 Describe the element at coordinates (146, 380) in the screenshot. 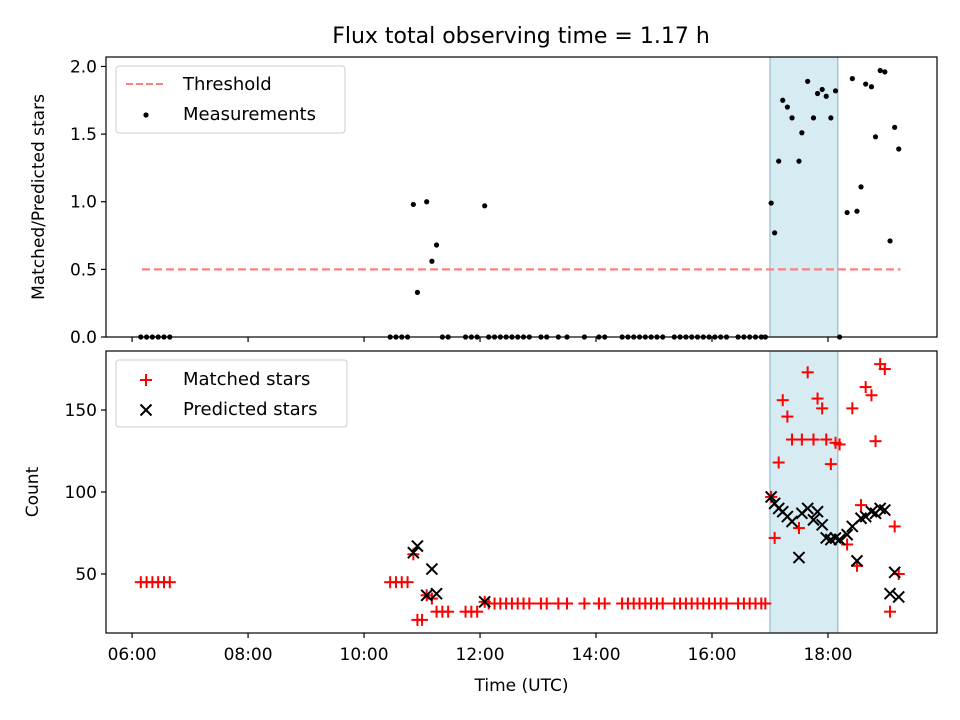

I see `legend-plus-marker` at that location.